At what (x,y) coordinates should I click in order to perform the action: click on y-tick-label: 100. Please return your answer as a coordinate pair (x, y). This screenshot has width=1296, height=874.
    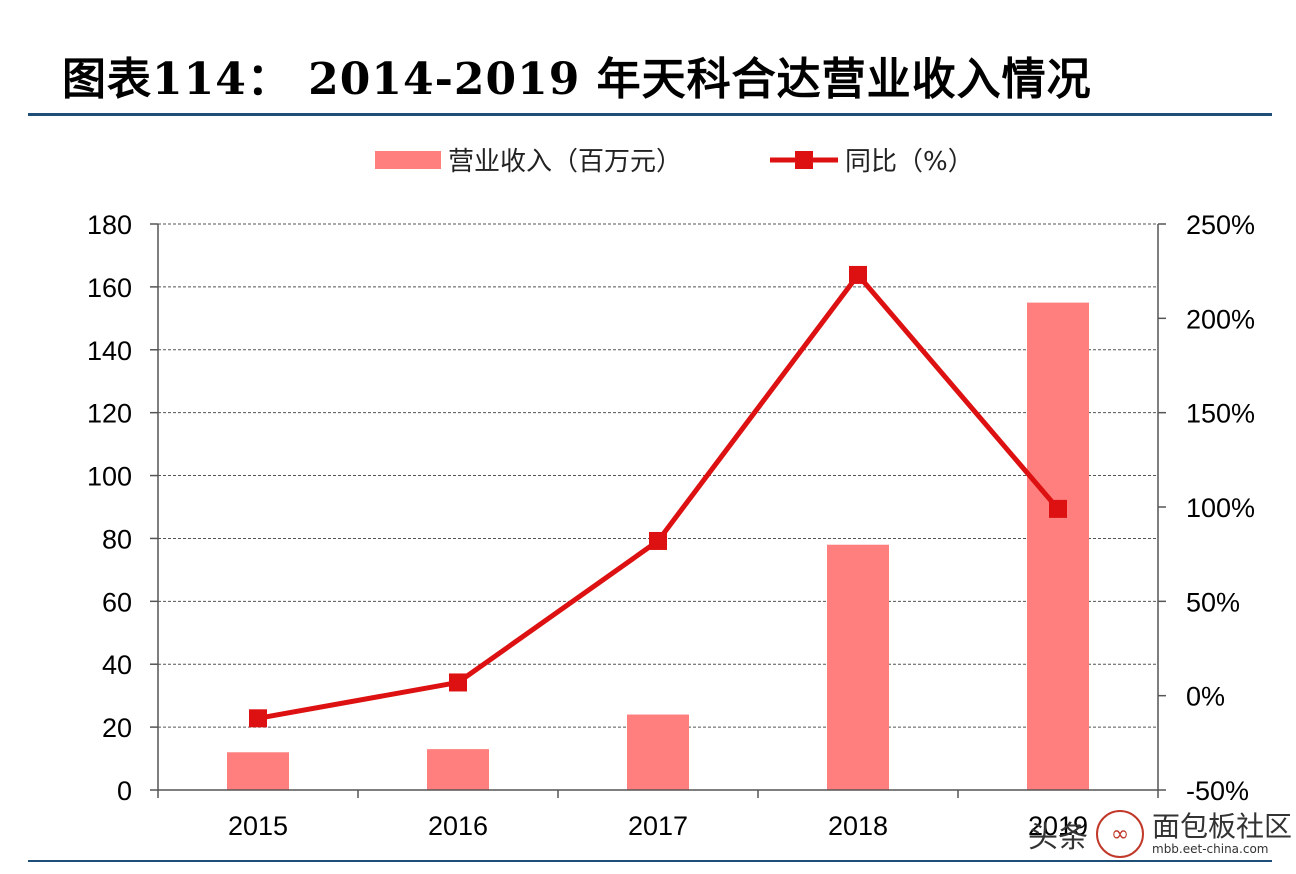
    Looking at the image, I should click on (109, 477).